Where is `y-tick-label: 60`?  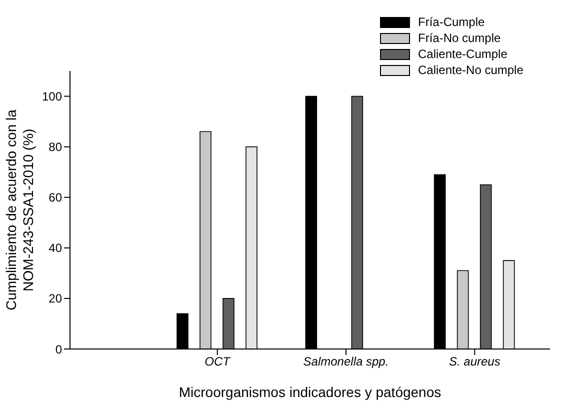 y-tick-label: 60 is located at coordinates (55, 197).